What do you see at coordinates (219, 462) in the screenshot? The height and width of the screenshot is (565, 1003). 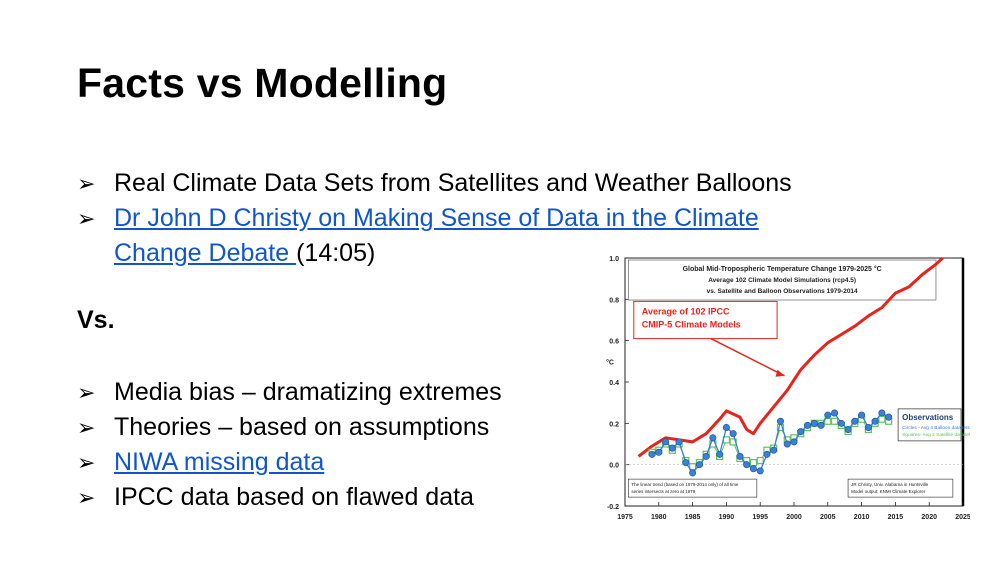 I see `niwa-missing-data-link: NIWA missing data` at bounding box center [219, 462].